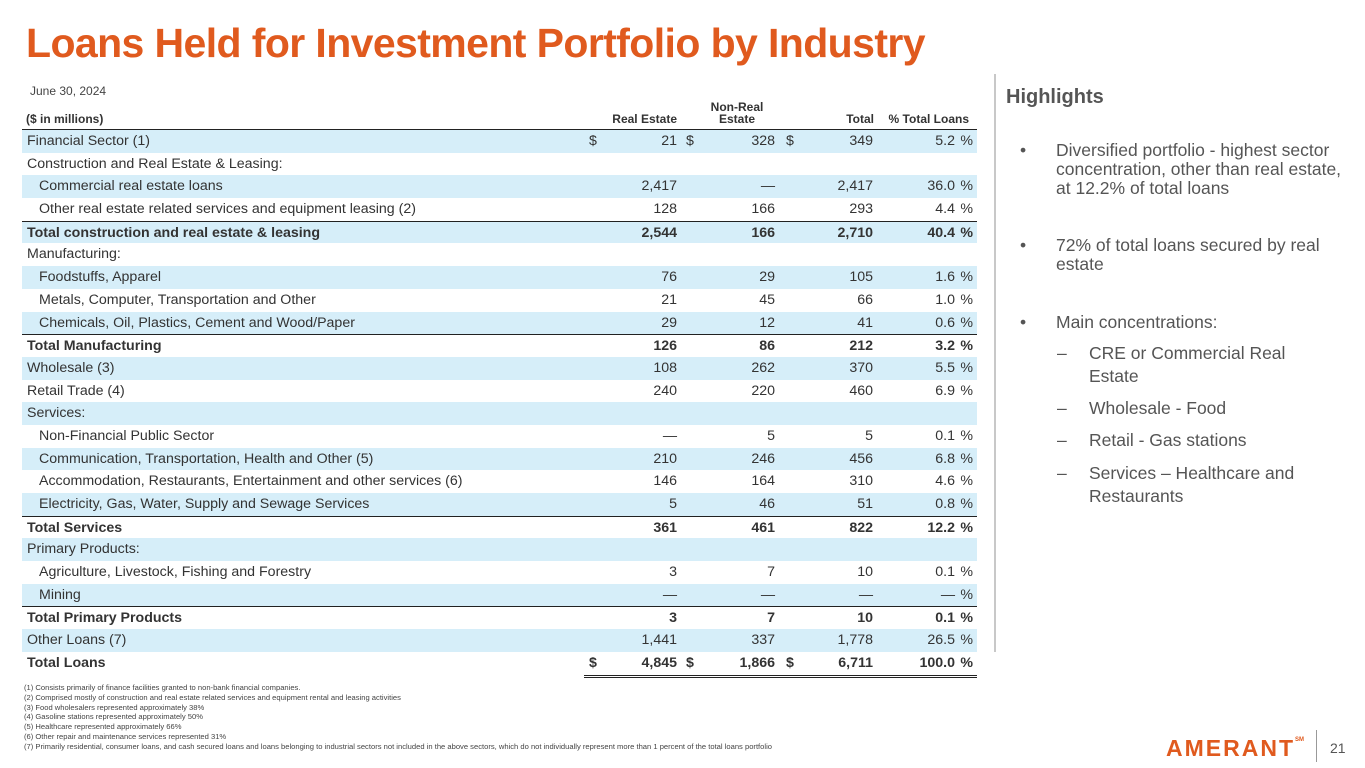 The height and width of the screenshot is (768, 1365). What do you see at coordinates (861, 209) in the screenshot?
I see `total-value: 293` at bounding box center [861, 209].